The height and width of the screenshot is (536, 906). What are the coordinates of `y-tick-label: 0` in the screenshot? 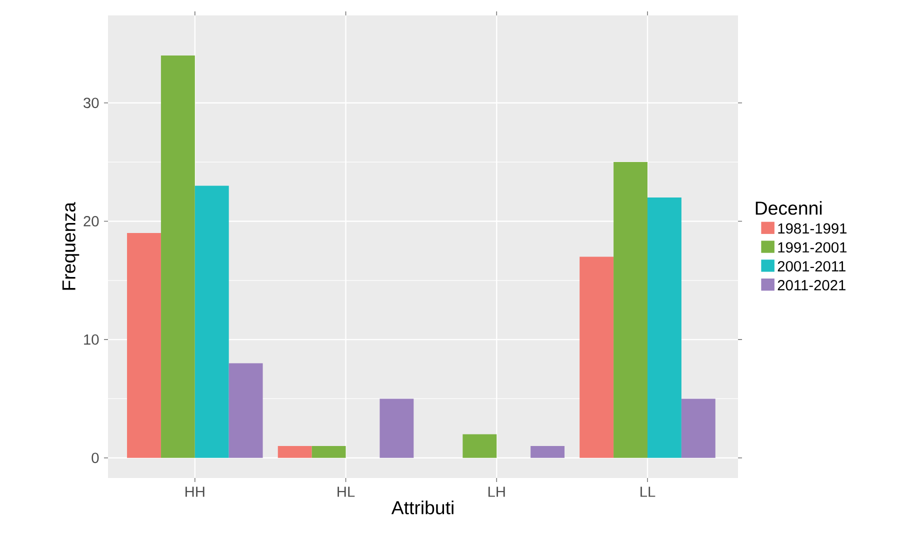 It's located at (95, 458).